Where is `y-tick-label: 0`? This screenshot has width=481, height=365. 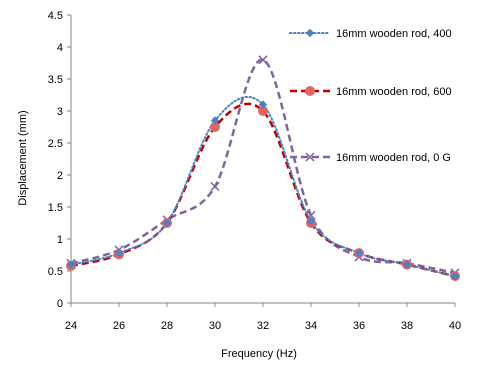
y-tick-label: 0 is located at coordinates (60, 304).